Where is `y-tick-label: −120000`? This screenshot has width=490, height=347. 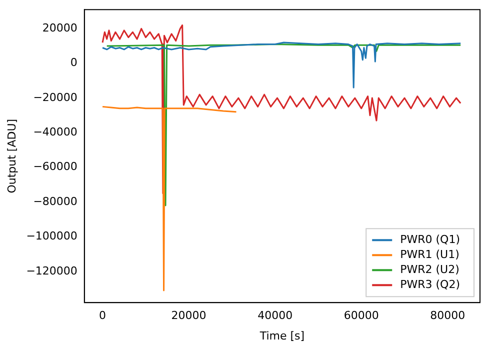
y-tick-label: −120000 is located at coordinates (52, 271).